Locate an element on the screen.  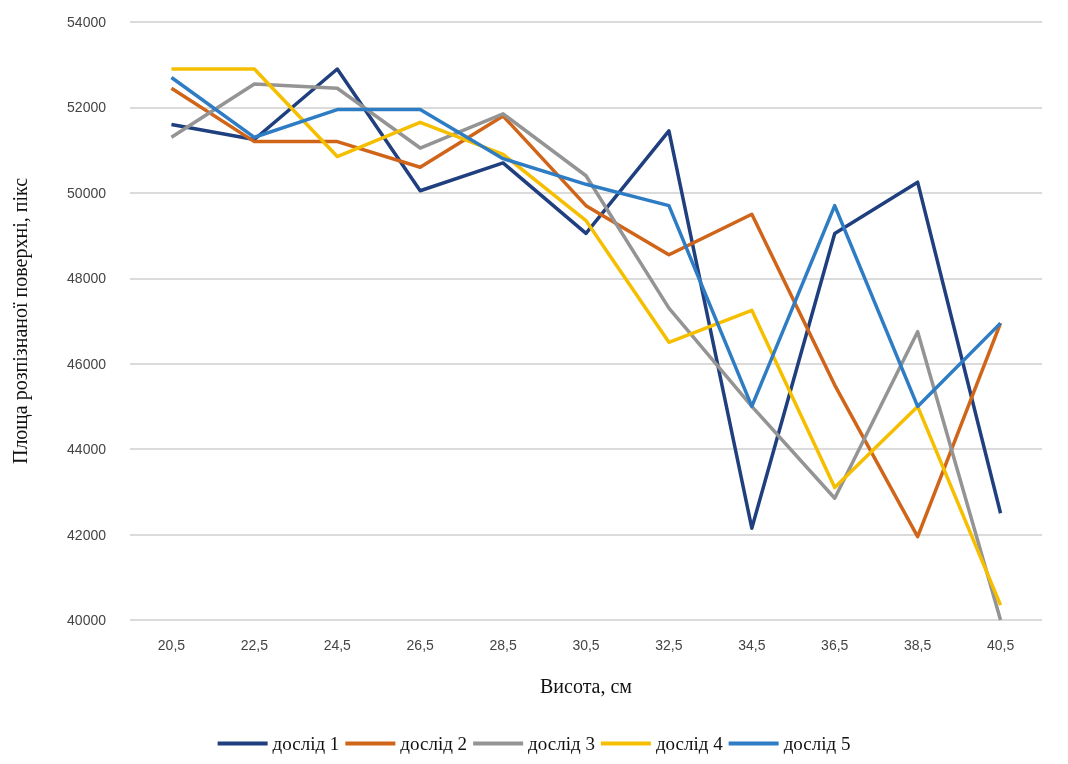
x-tick-label: 30,5 is located at coordinates (586, 645).